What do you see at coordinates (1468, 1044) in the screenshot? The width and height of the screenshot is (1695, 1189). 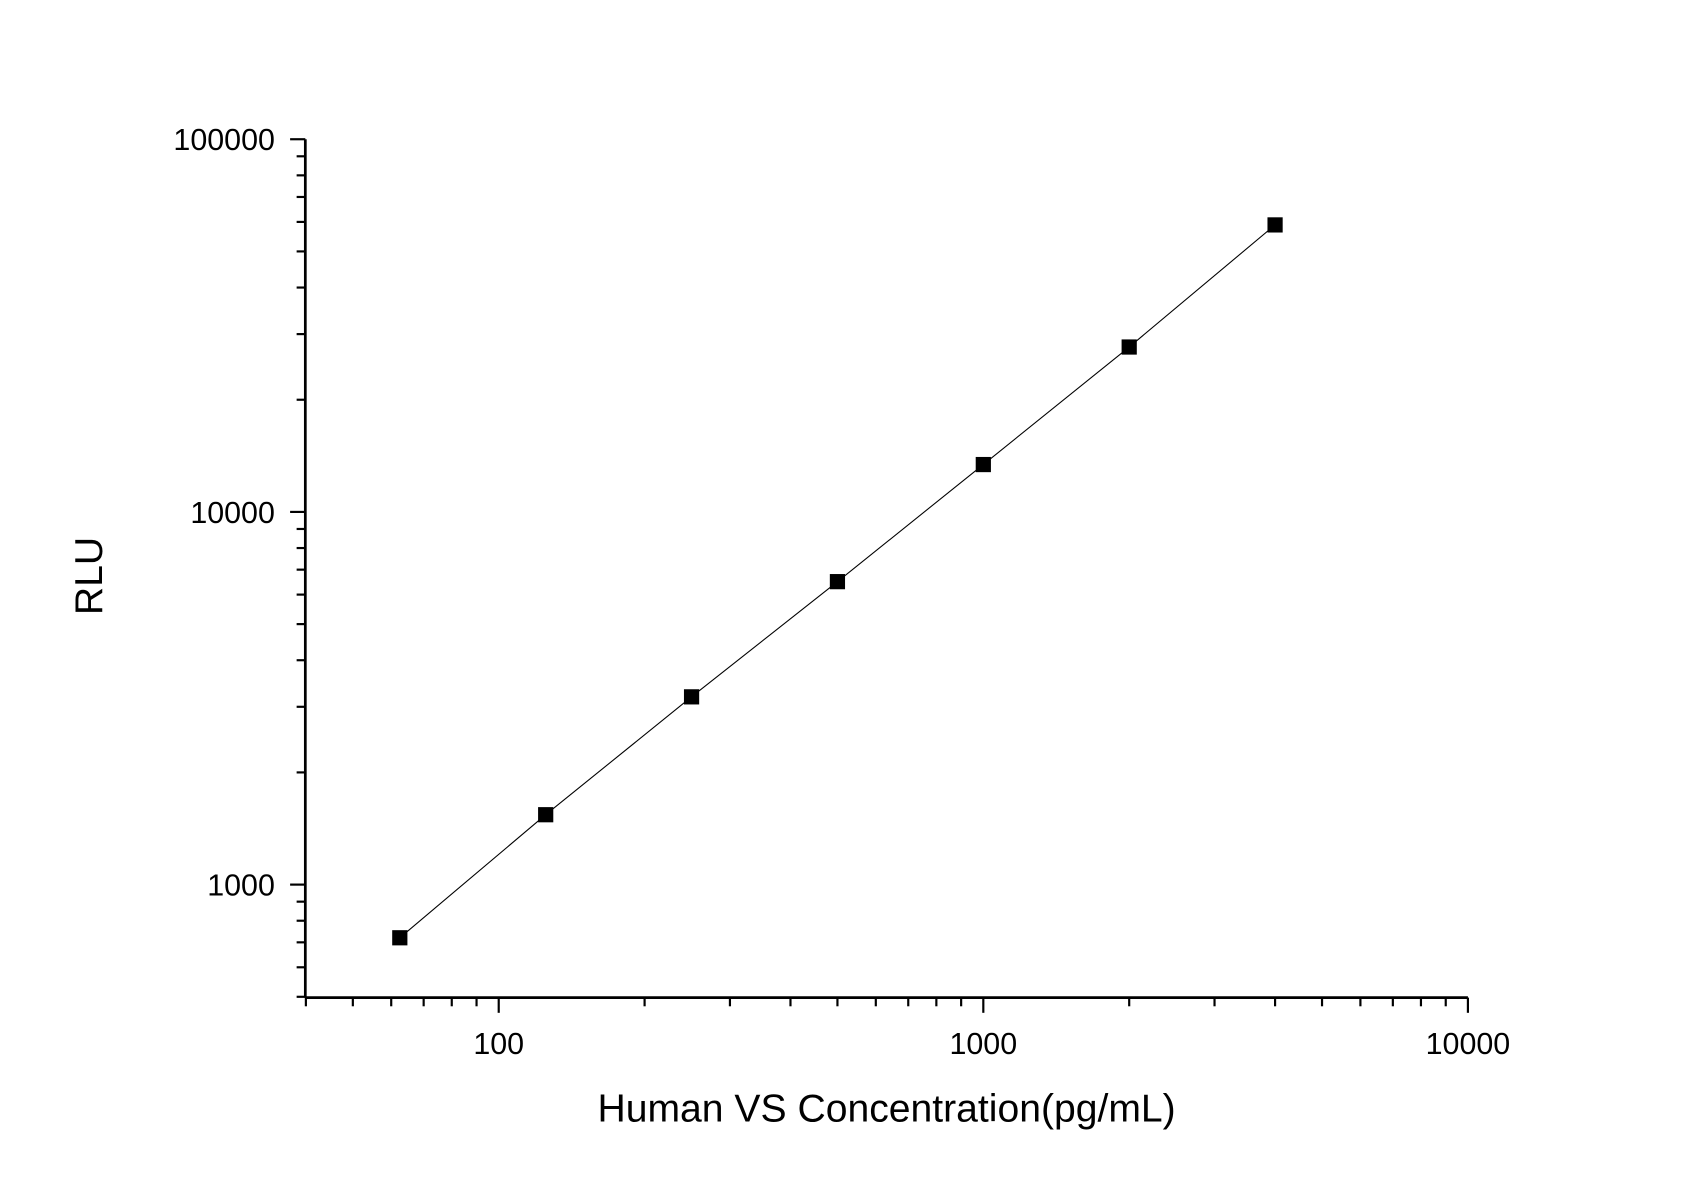 I see `x-tick-label: 10000` at bounding box center [1468, 1044].